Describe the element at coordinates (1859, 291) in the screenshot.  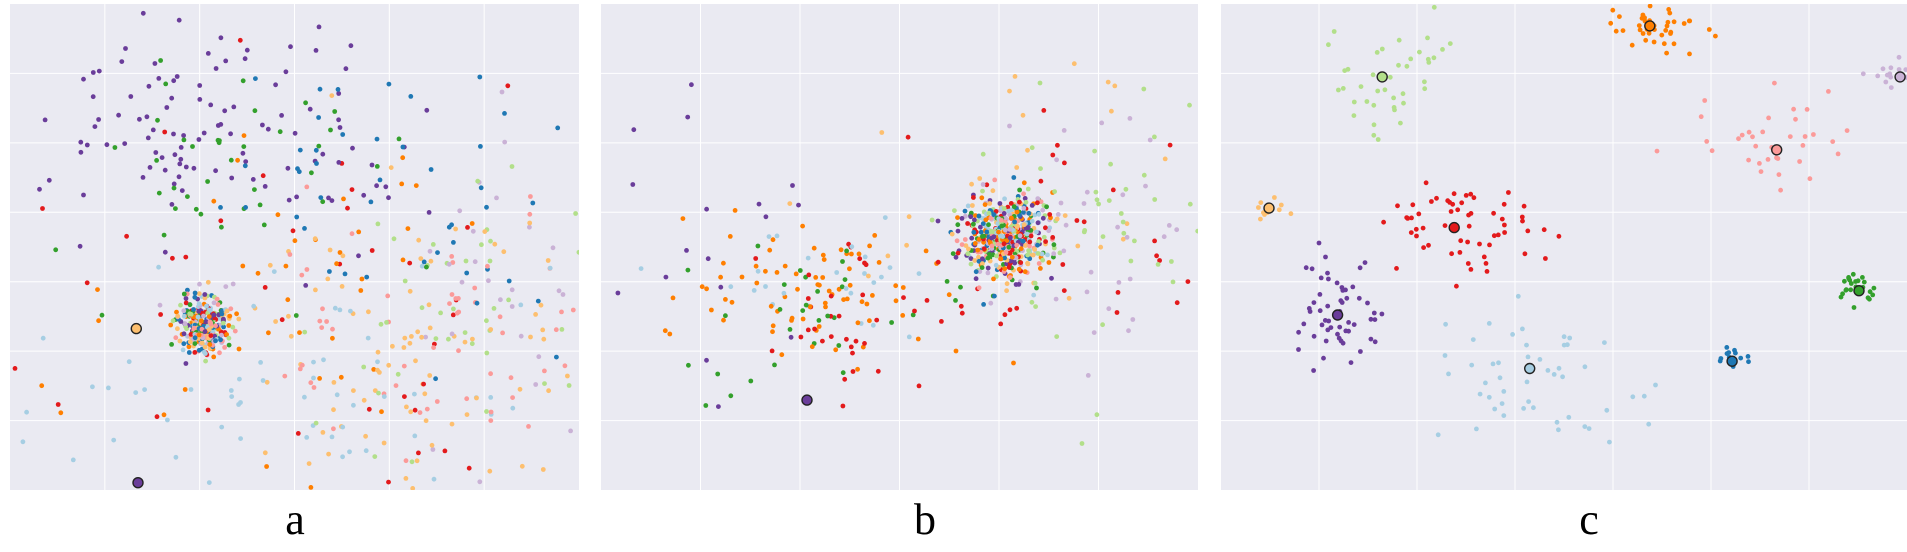
I see `highlighted-point` at that location.